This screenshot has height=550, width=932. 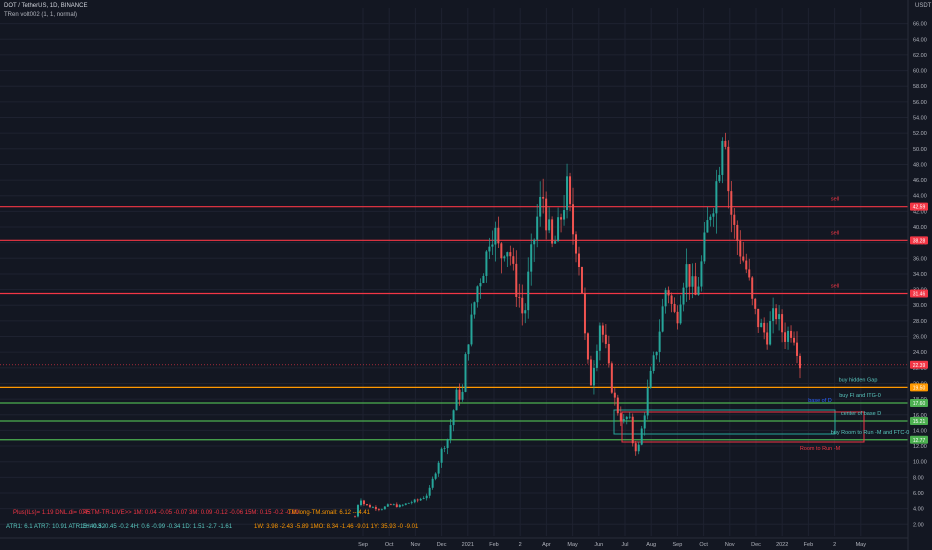 I want to click on x-tick-label: Sep, so click(x=363, y=545).